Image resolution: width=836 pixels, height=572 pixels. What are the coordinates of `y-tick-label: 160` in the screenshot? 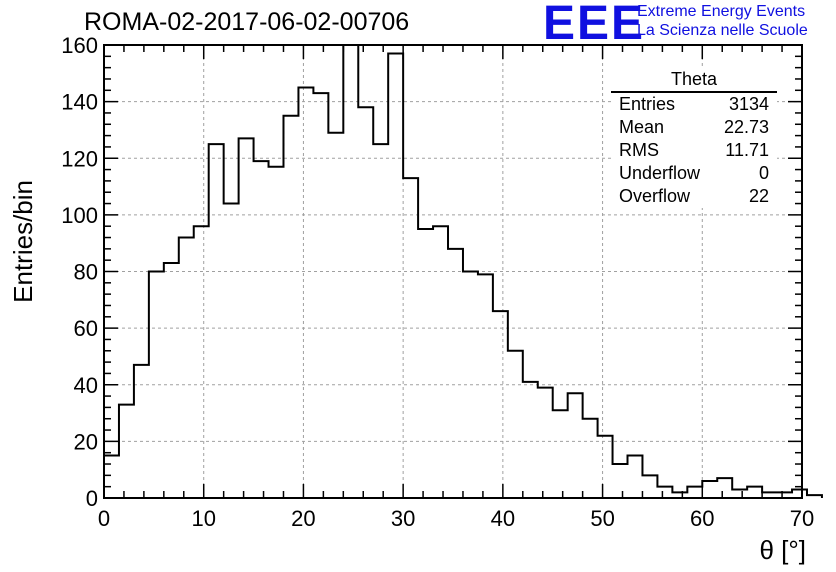 It's located at (79, 45).